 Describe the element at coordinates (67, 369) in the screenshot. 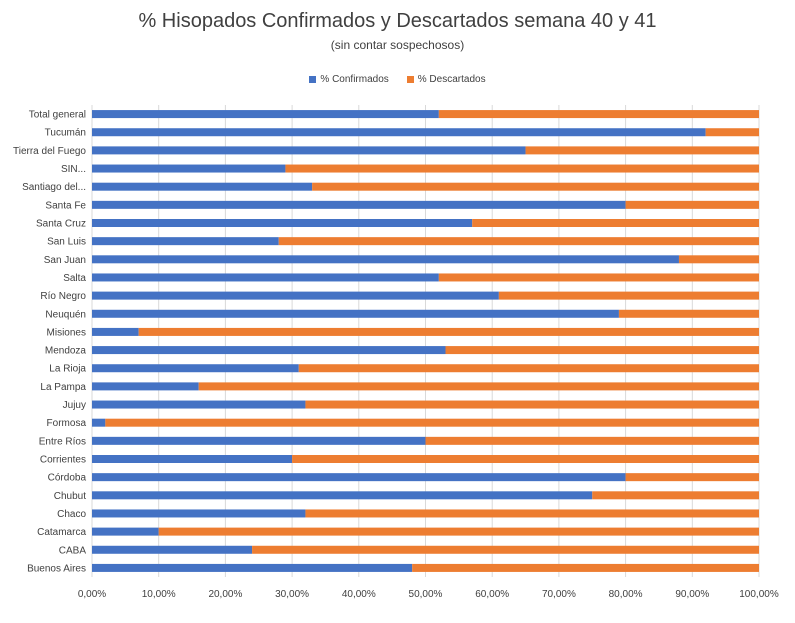

I see `category-label: La Rioja` at that location.